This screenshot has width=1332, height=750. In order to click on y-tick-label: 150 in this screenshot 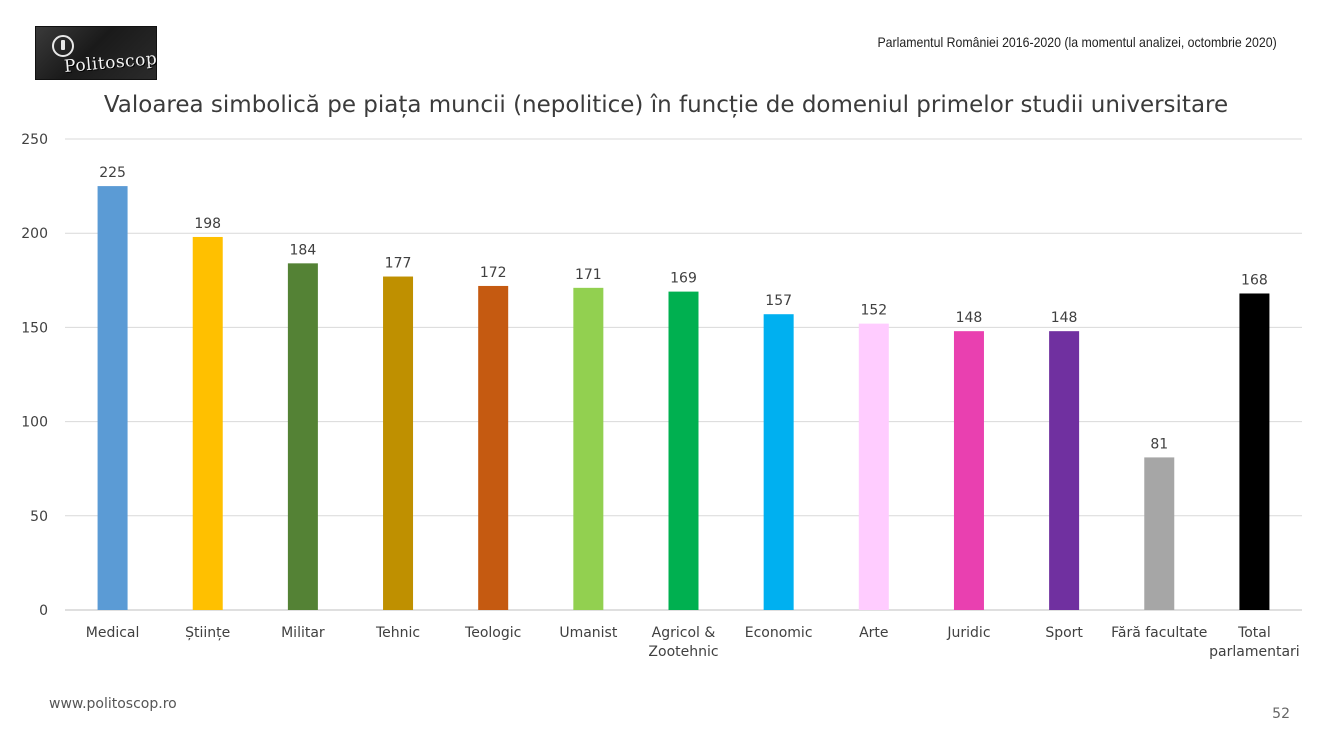, I will do `click(34, 328)`.